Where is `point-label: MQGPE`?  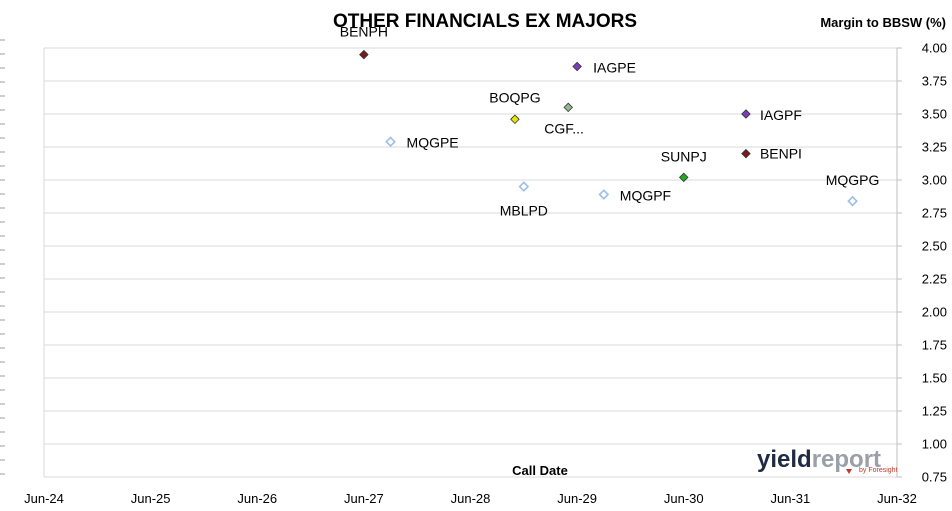
point-label: MQGPE is located at coordinates (433, 143).